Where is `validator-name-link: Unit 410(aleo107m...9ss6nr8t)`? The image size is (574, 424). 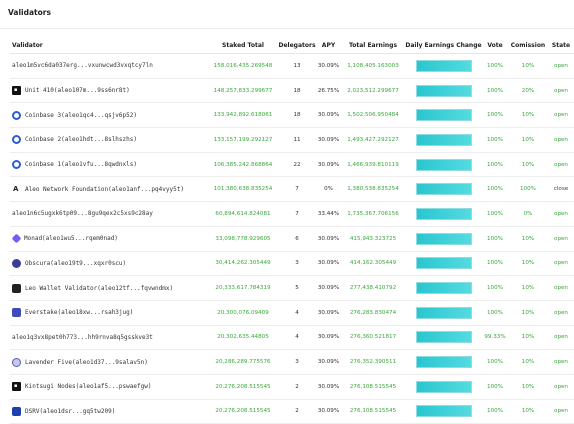
validator-name-link: Unit 410(aleo107m...9ss6nr8t) is located at coordinates (77, 91).